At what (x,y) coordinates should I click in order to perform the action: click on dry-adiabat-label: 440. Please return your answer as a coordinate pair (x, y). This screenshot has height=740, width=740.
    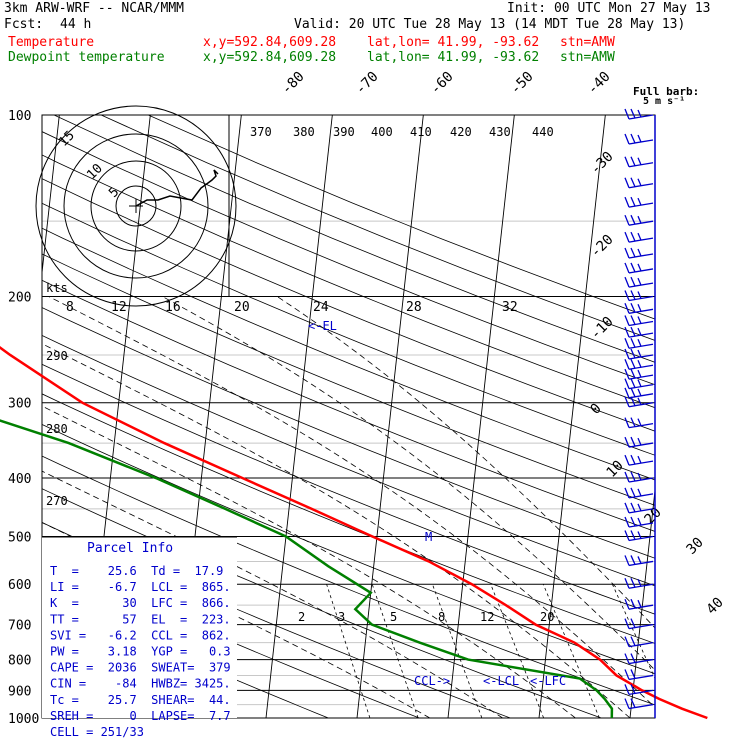
    Looking at the image, I should click on (543, 132).